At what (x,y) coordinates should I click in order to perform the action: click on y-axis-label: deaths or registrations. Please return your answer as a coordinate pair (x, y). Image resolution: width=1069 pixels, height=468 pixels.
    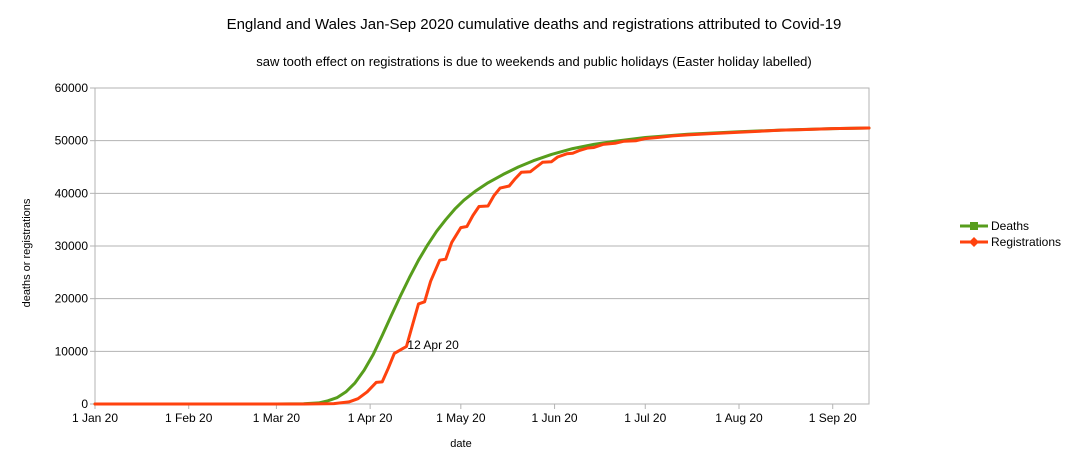
    Looking at the image, I should click on (27, 252).